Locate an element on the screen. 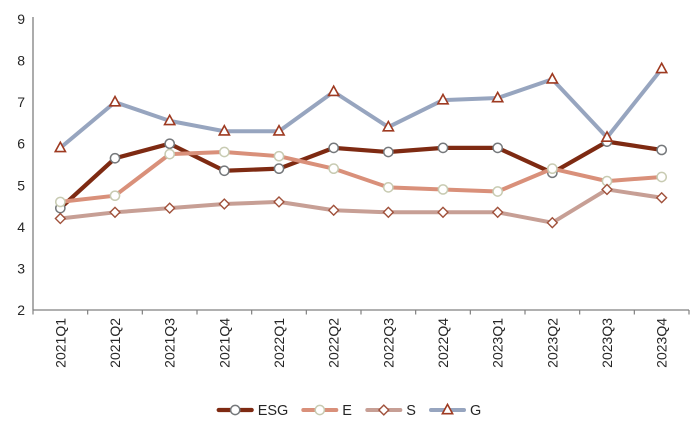 The width and height of the screenshot is (700, 432). y-tick-label: 3 is located at coordinates (21, 268).